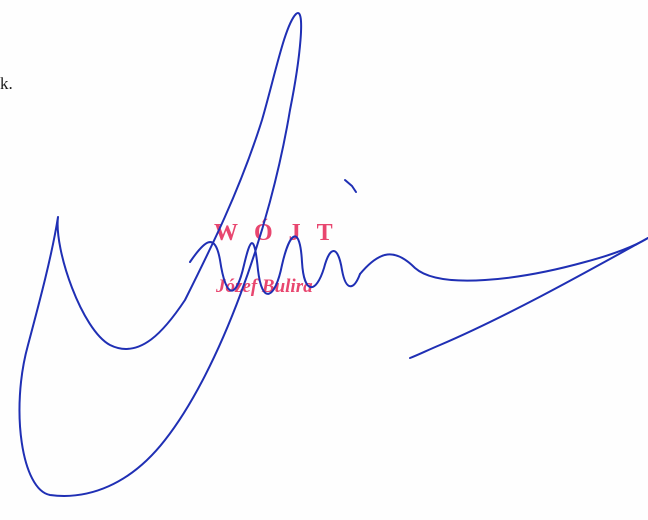 This screenshot has height=520, width=648. What do you see at coordinates (6, 83) in the screenshot?
I see `cut-off-text-fragment: k.` at bounding box center [6, 83].